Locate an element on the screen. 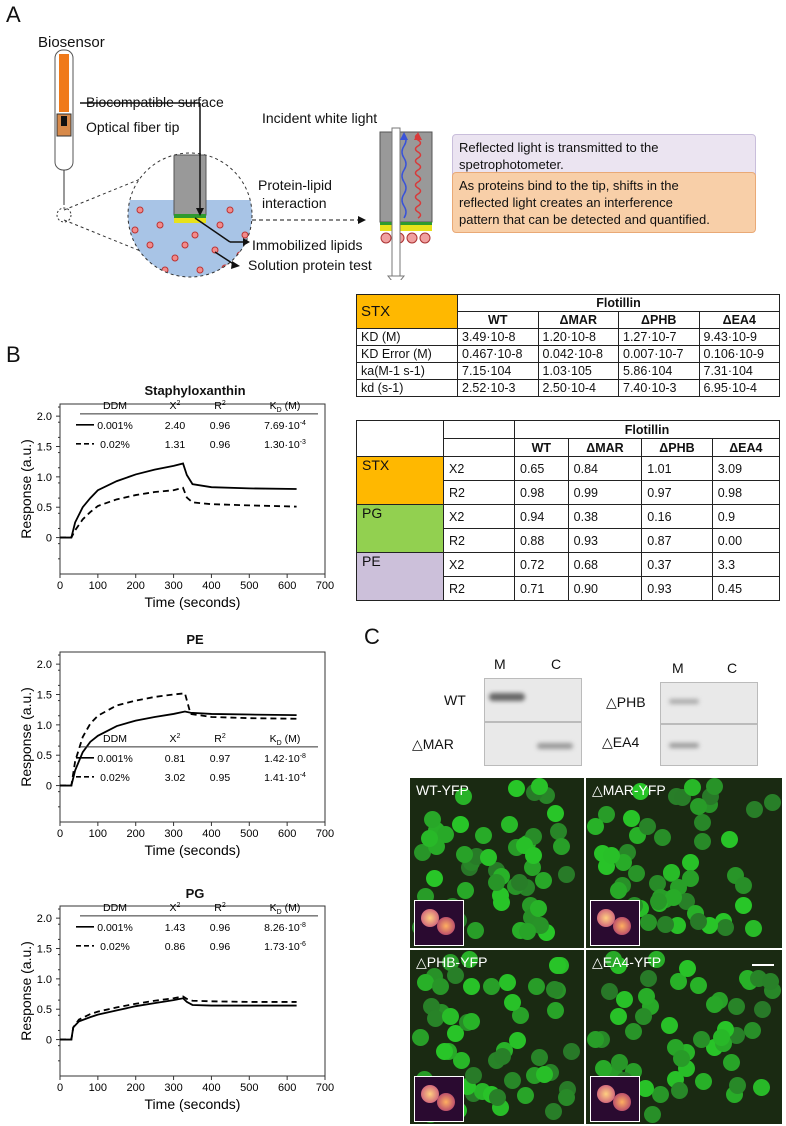  micrograph-label: △MAR-YFP is located at coordinates (629, 790).